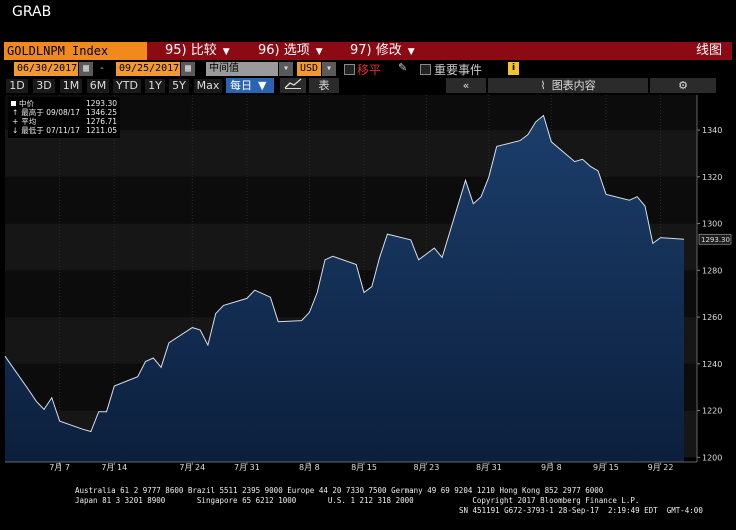 This screenshot has height=530, width=736. What do you see at coordinates (15, 121) in the screenshot?
I see `average-marker-icon: +` at bounding box center [15, 121].